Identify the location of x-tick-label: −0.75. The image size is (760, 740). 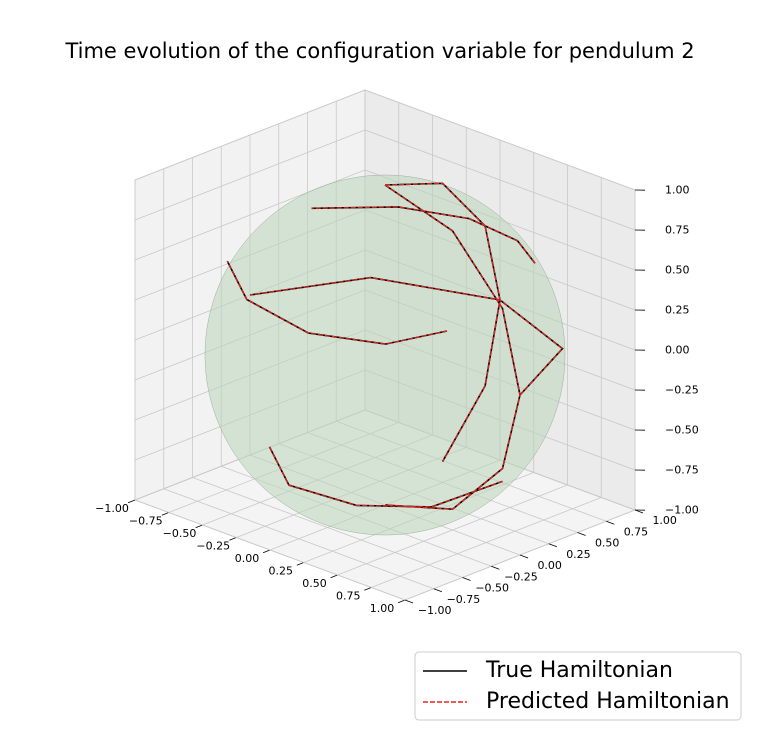
(146, 521).